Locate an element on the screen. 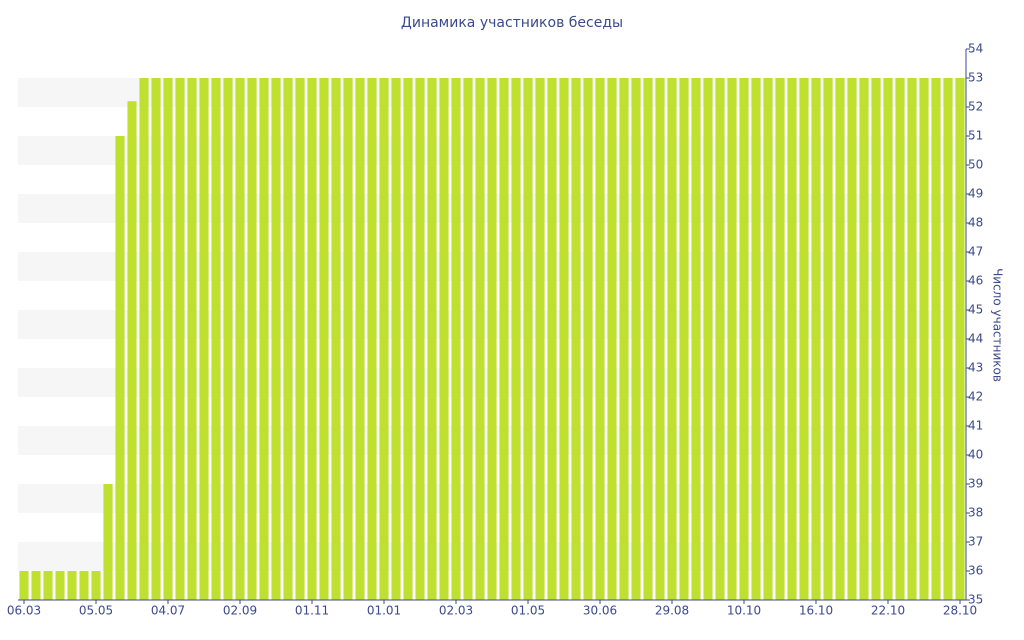 Image resolution: width=1024 pixels, height=640 pixels. y-tick-label: 46 is located at coordinates (975, 281).